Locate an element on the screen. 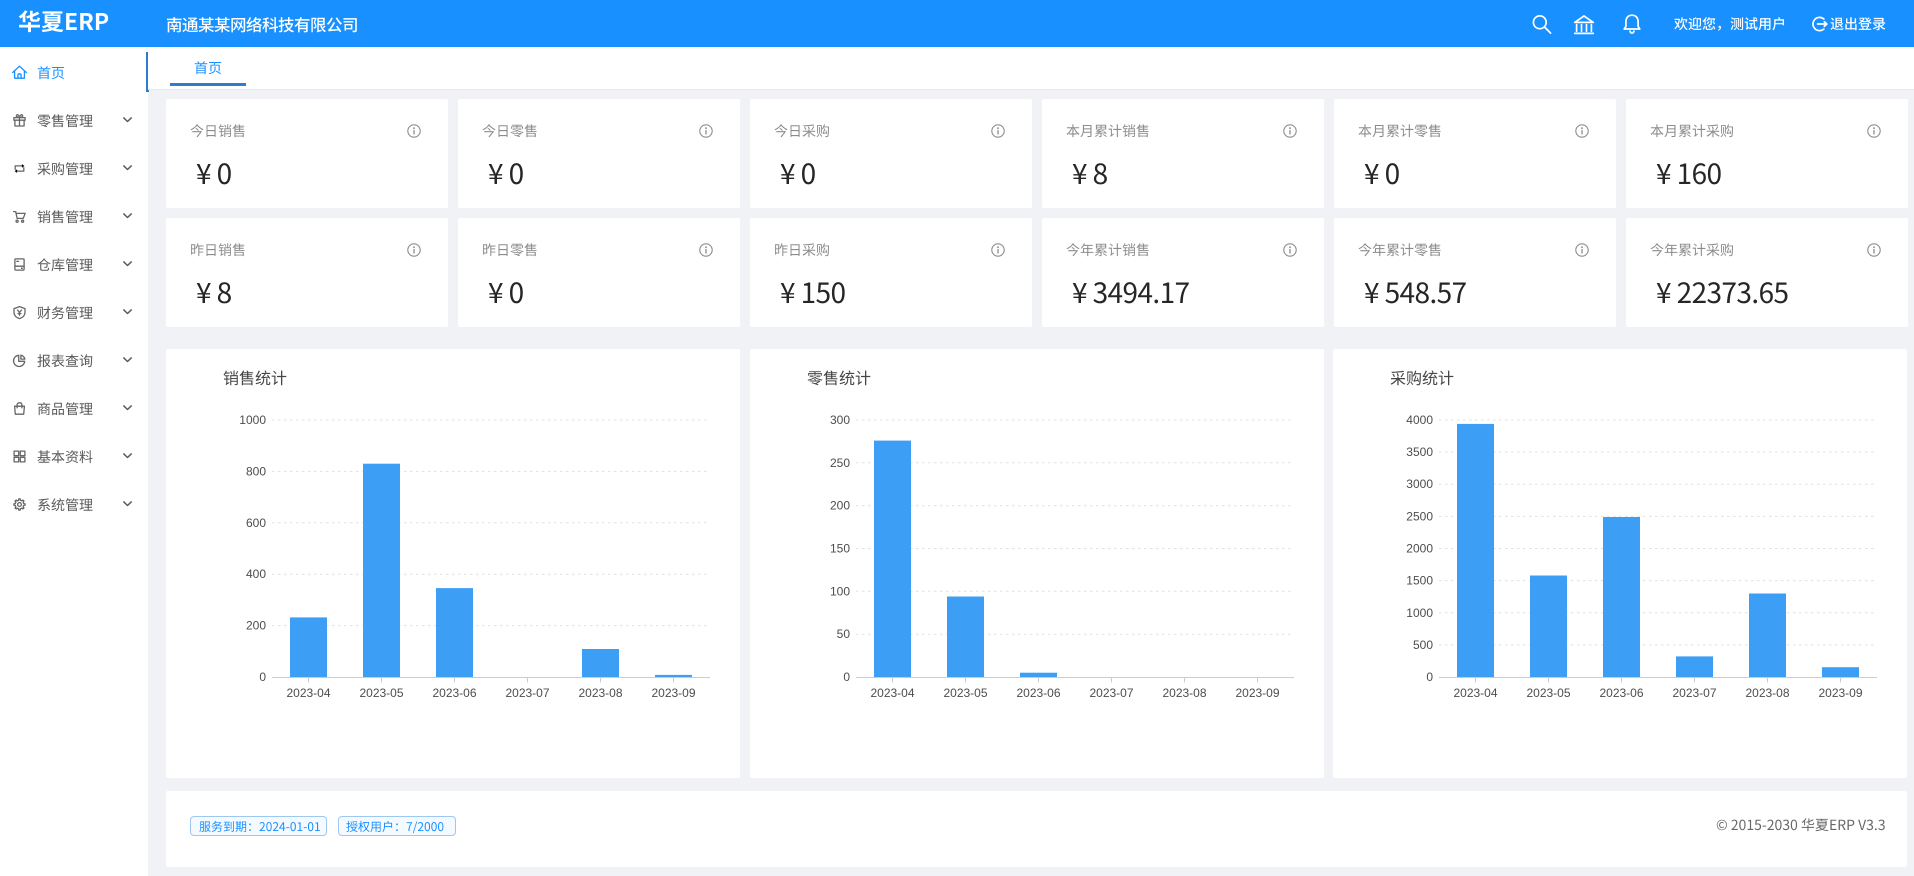 The image size is (1914, 876). svg-text: 50 is located at coordinates (843, 634).